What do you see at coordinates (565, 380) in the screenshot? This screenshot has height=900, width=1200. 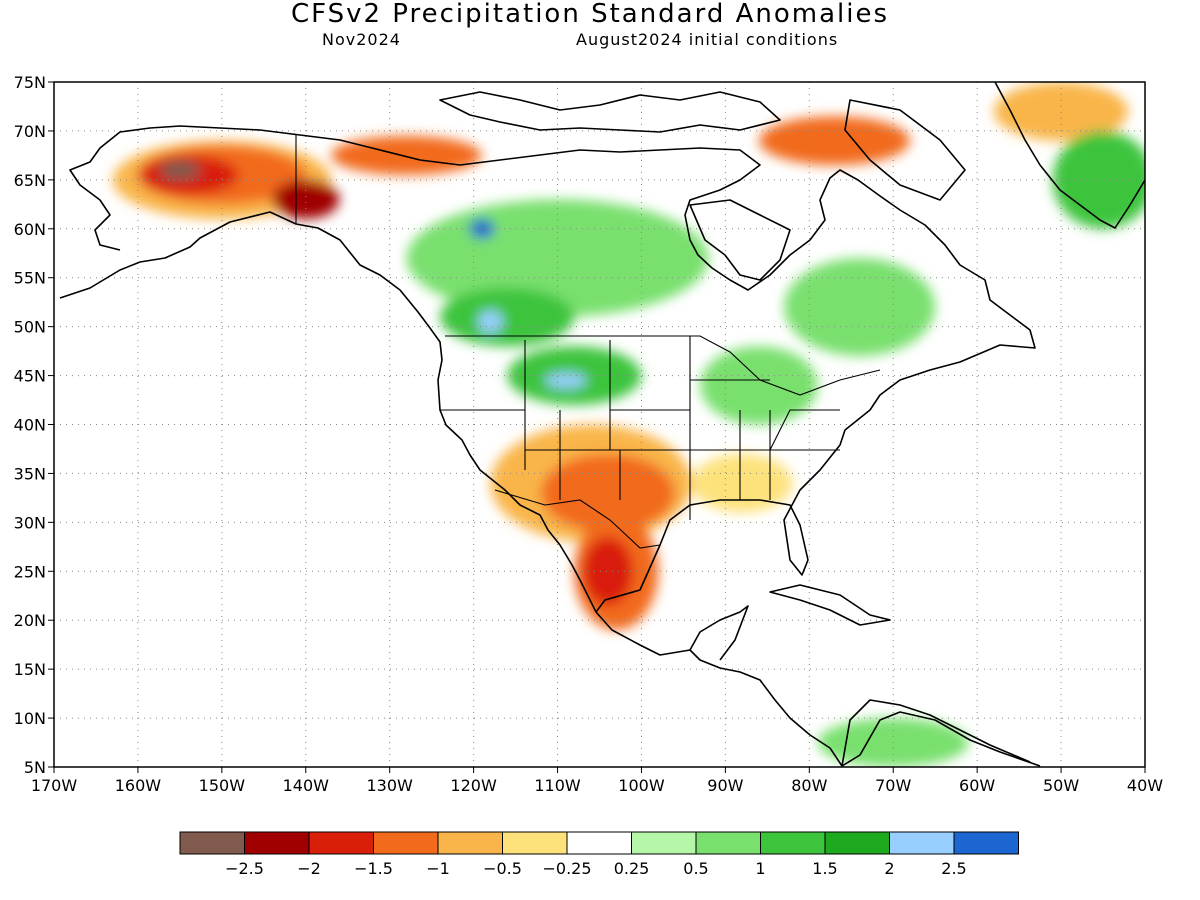 I see `anomaly-montana-wet-blue` at bounding box center [565, 380].